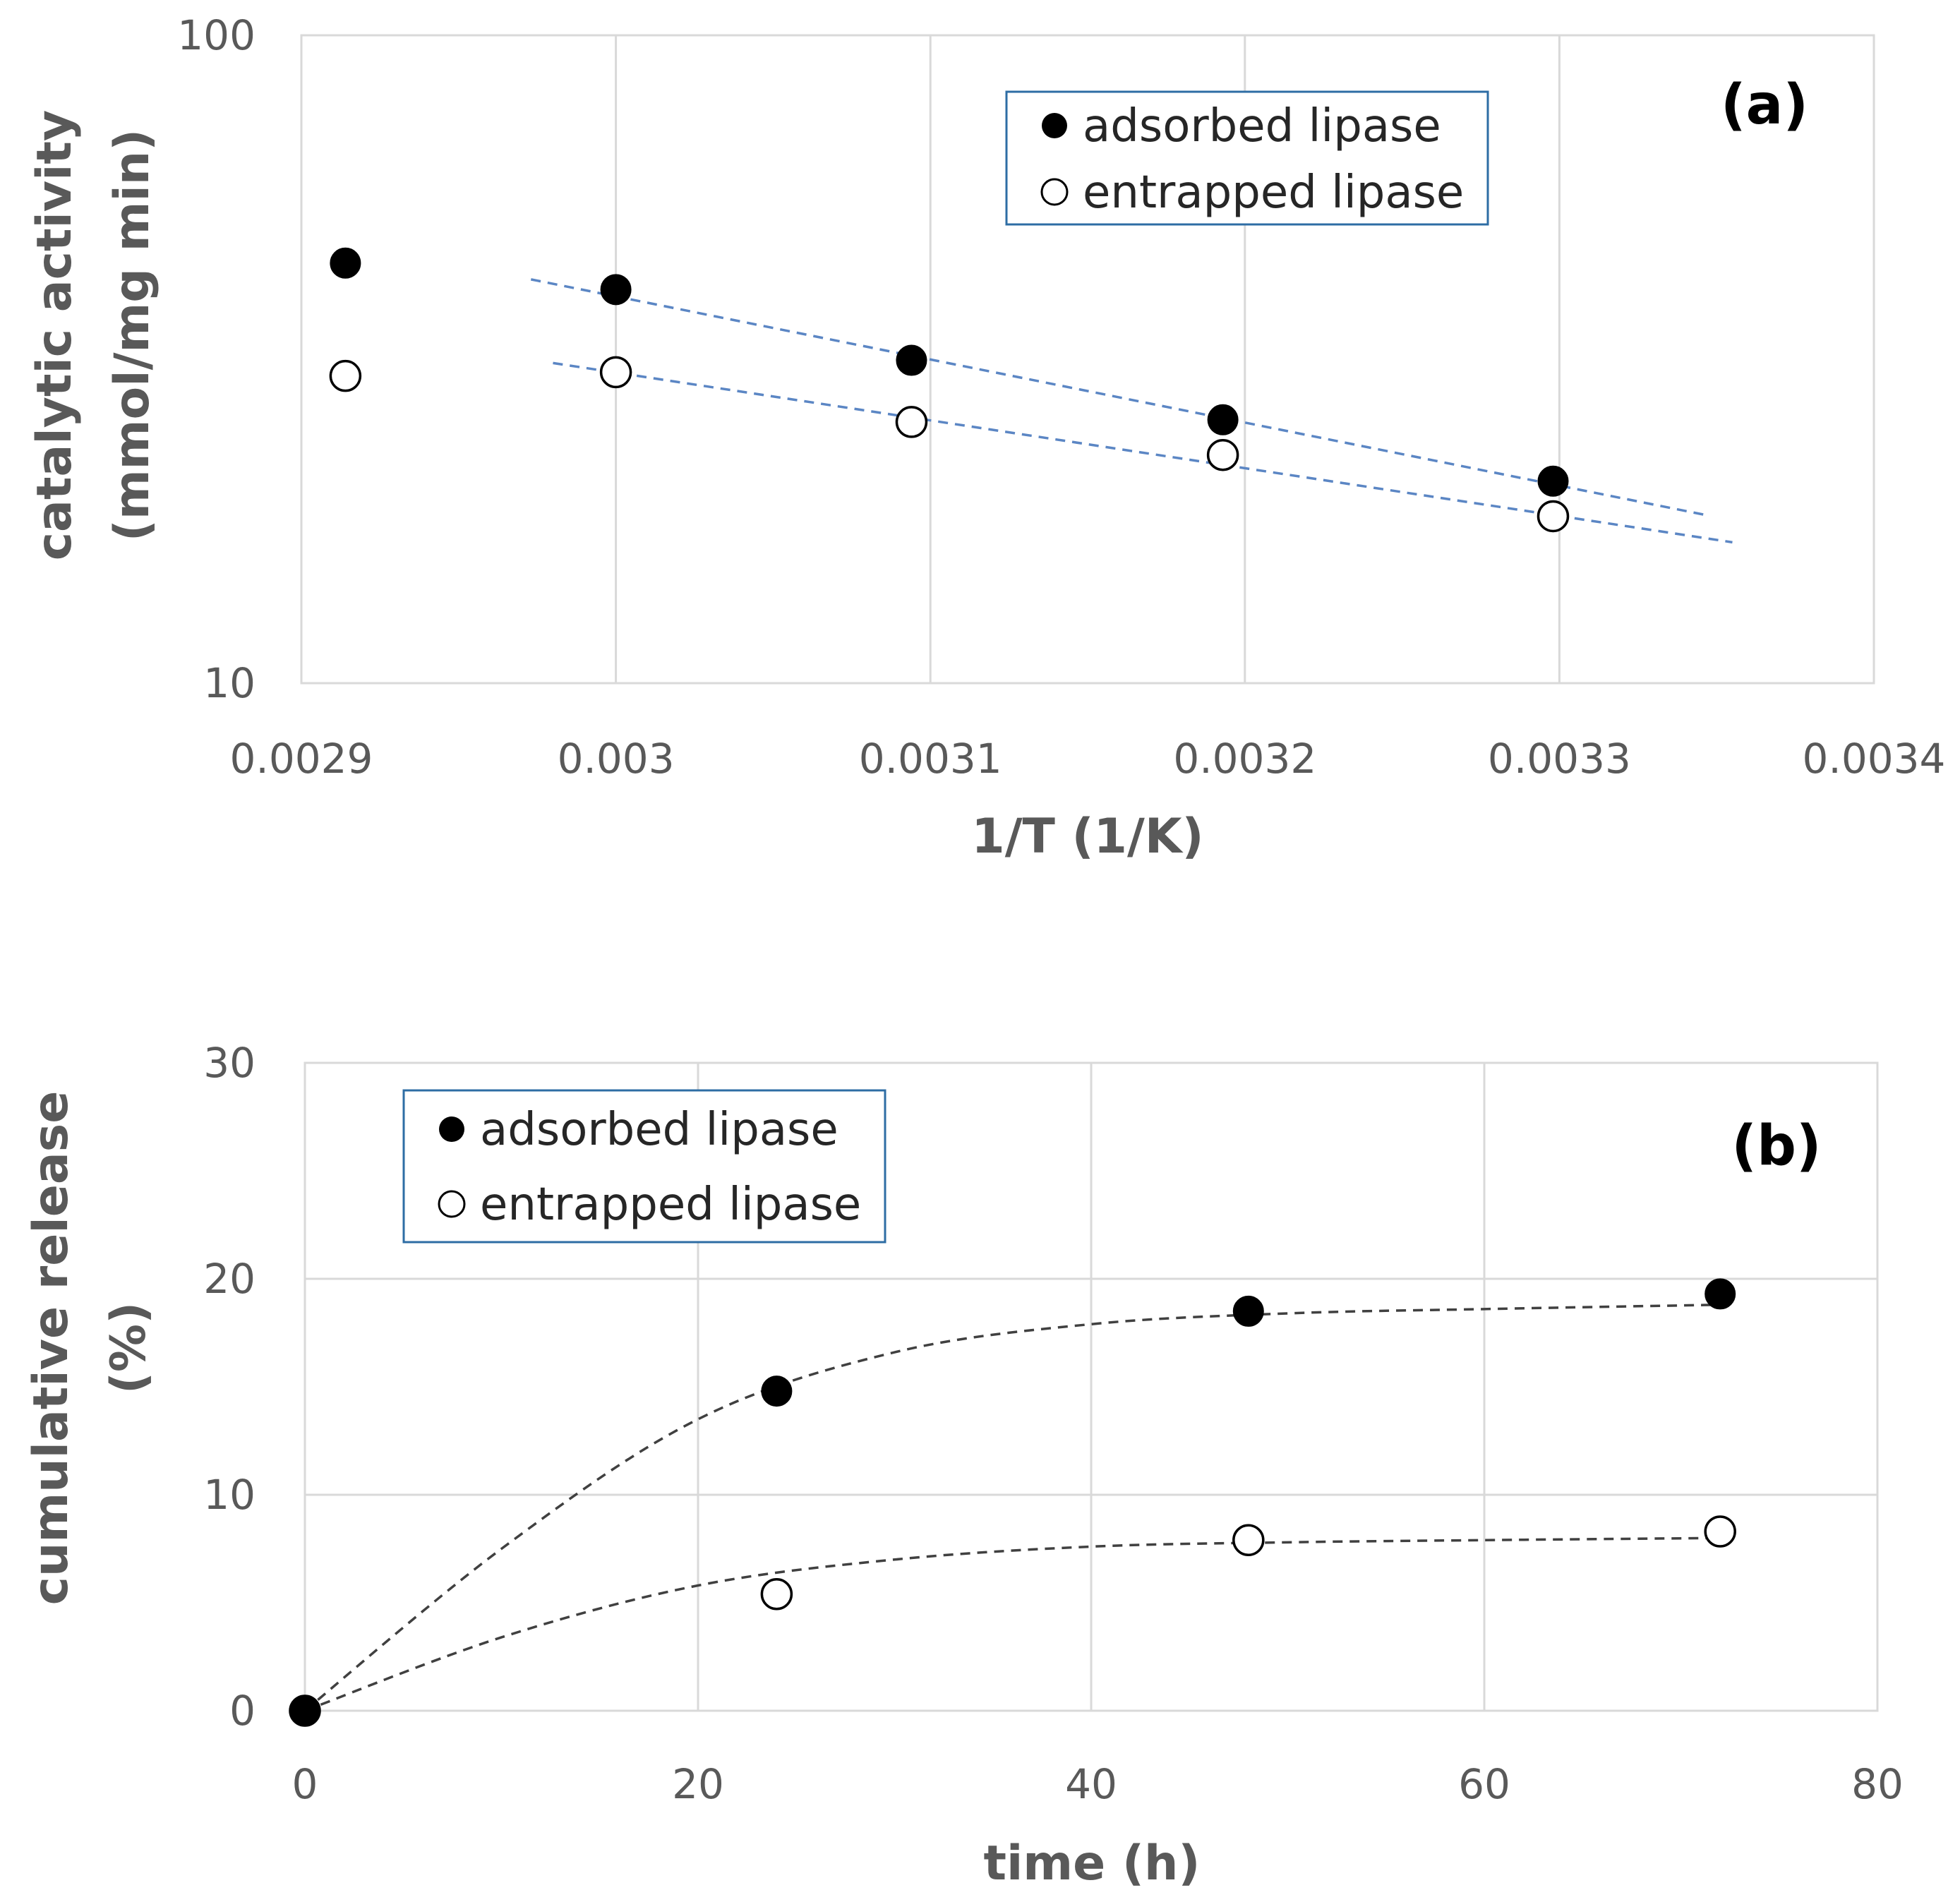 The width and height of the screenshot is (1960, 1902). Describe the element at coordinates (1143, 453) in the screenshot. I see `trendline-a-entrapped-lipase` at that location.